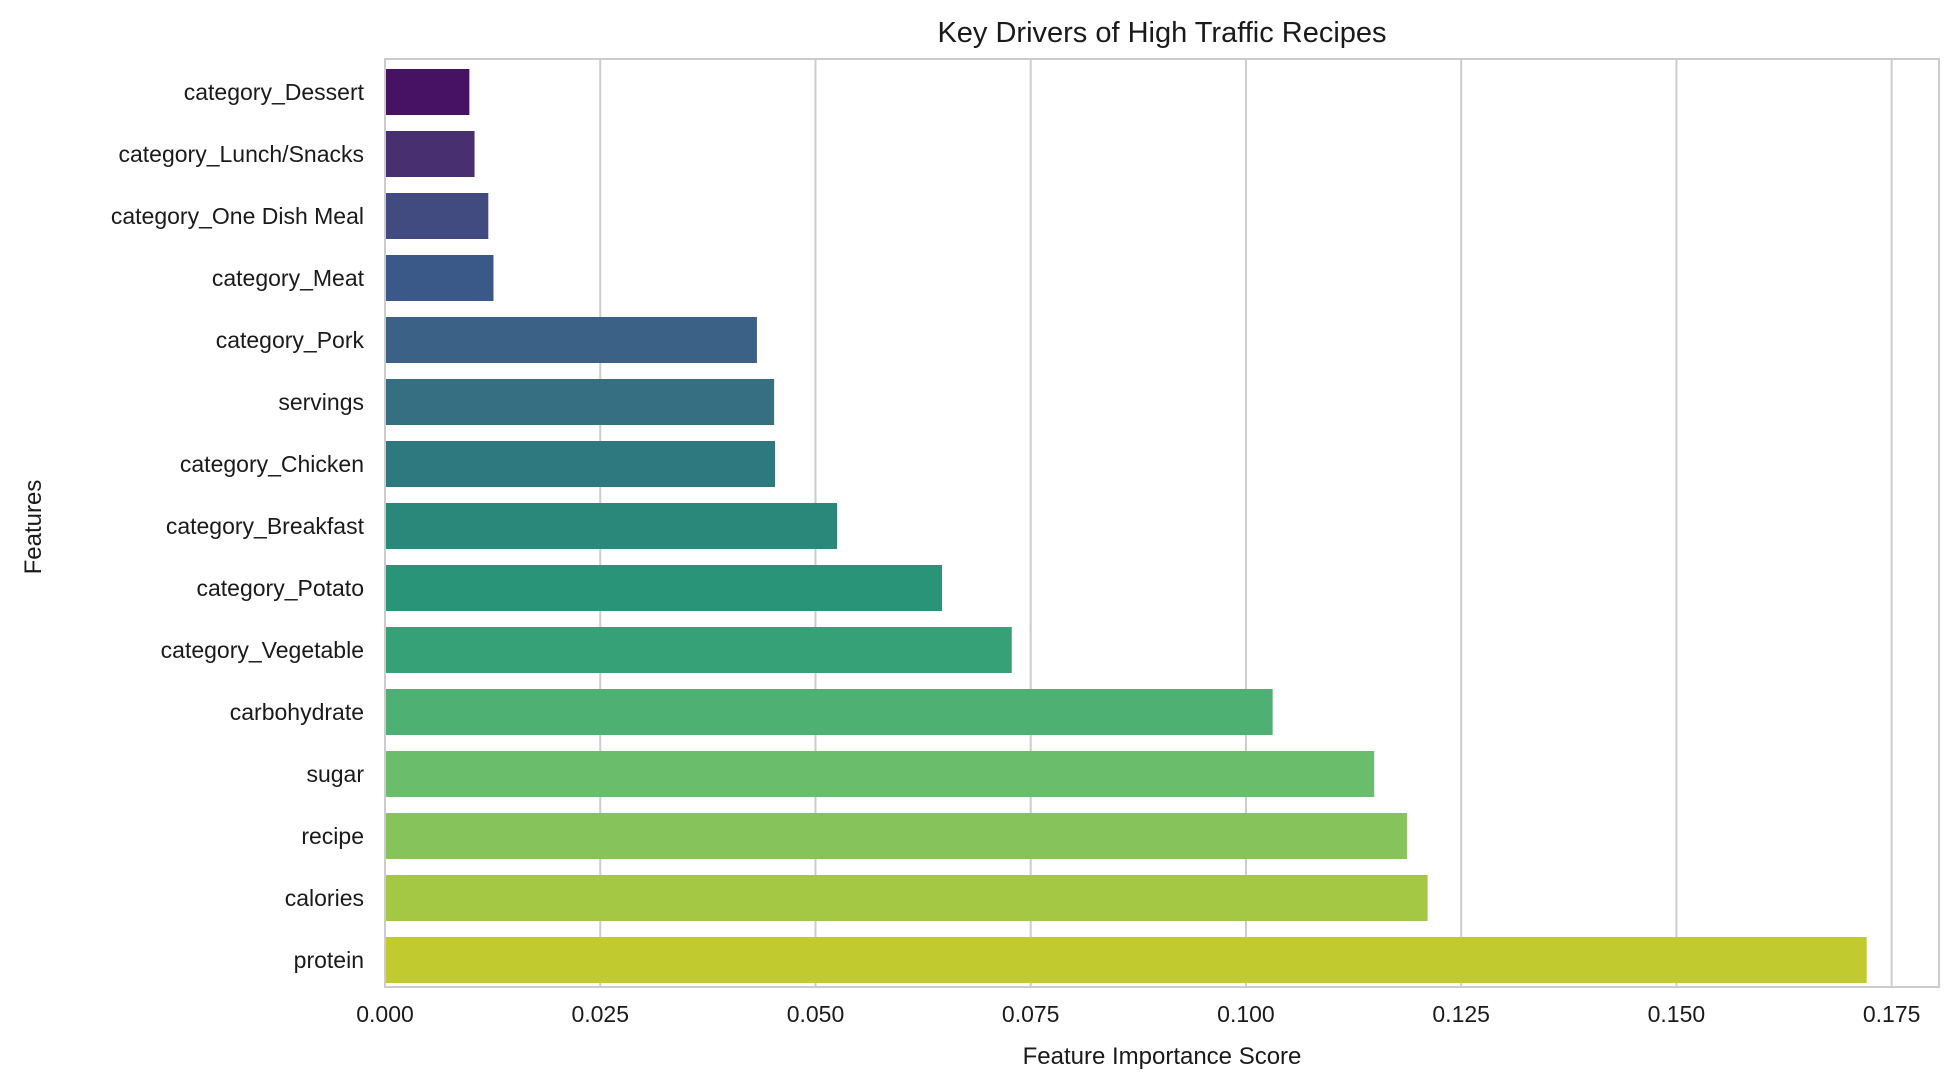 The width and height of the screenshot is (1952, 1087). What do you see at coordinates (329, 960) in the screenshot?
I see `y-tick-label: protein` at bounding box center [329, 960].